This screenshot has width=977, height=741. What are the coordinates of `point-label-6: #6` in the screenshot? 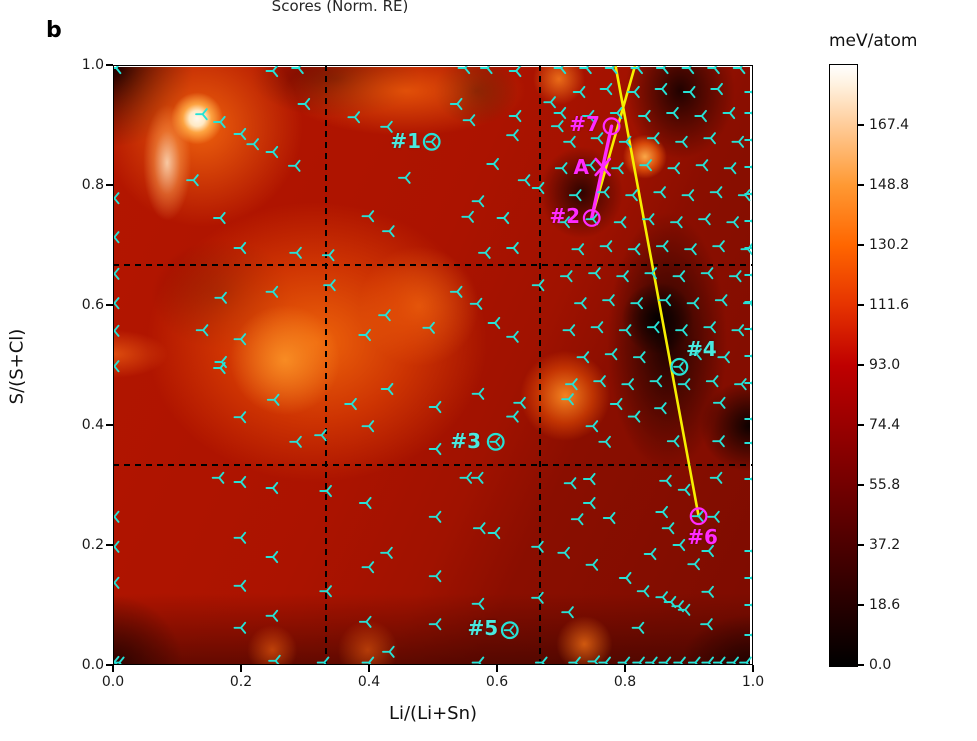 It's located at (702, 537).